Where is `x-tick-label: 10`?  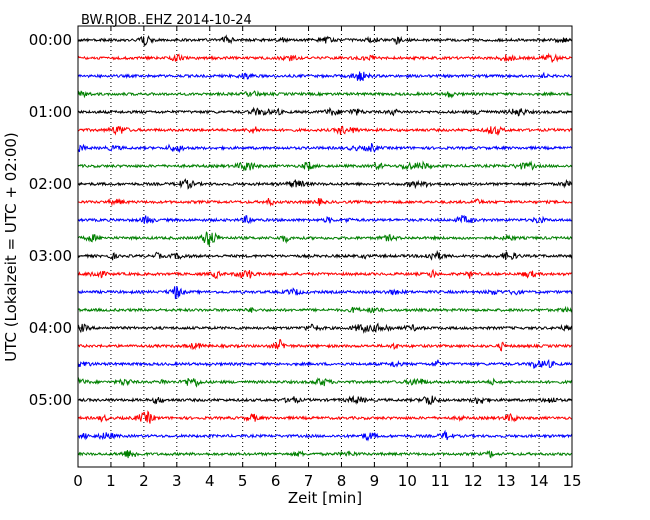
x-tick-label: 10 is located at coordinates (407, 481).